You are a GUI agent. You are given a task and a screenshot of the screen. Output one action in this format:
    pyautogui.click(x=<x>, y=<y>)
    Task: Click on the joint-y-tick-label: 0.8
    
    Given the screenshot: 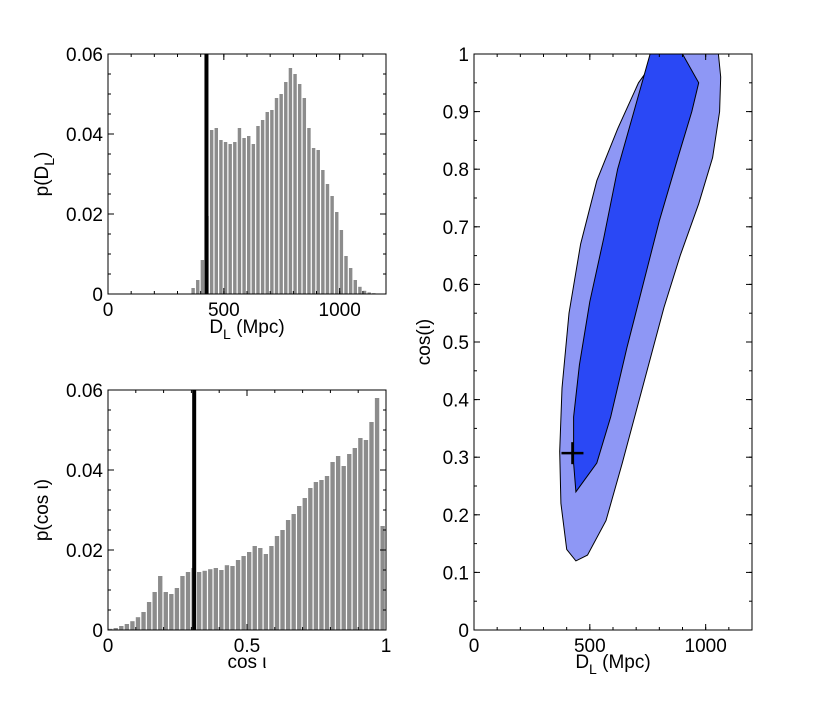 What is the action you would take?
    pyautogui.click(x=456, y=170)
    